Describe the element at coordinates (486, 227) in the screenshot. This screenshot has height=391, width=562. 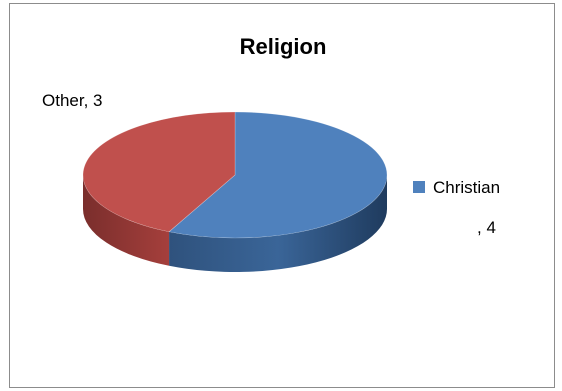
I see `legend-label-christian-value: , 4` at that location.